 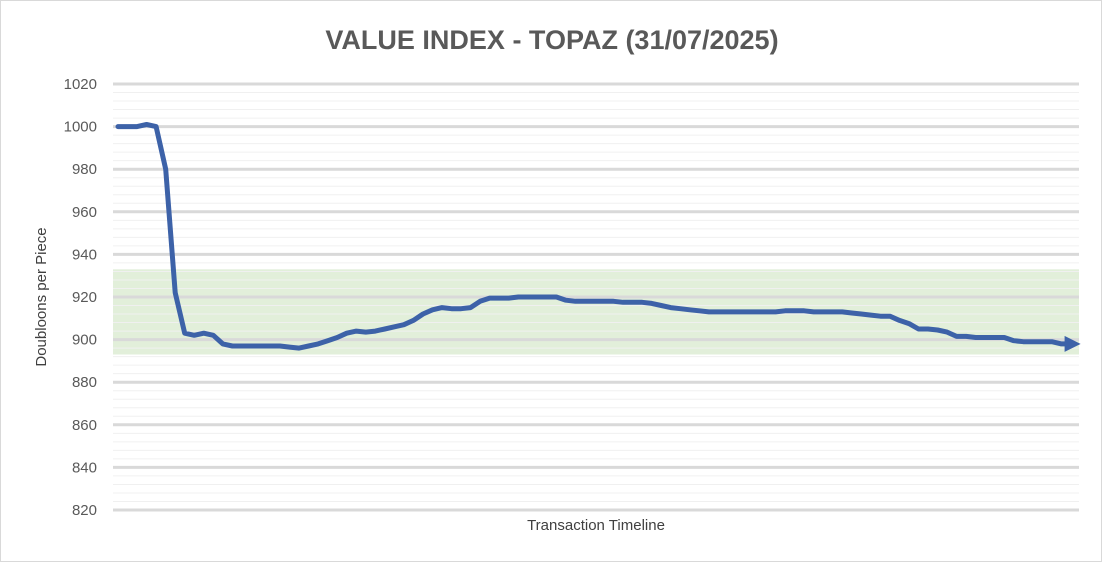 I want to click on y-tick-label: 880, so click(x=84, y=382).